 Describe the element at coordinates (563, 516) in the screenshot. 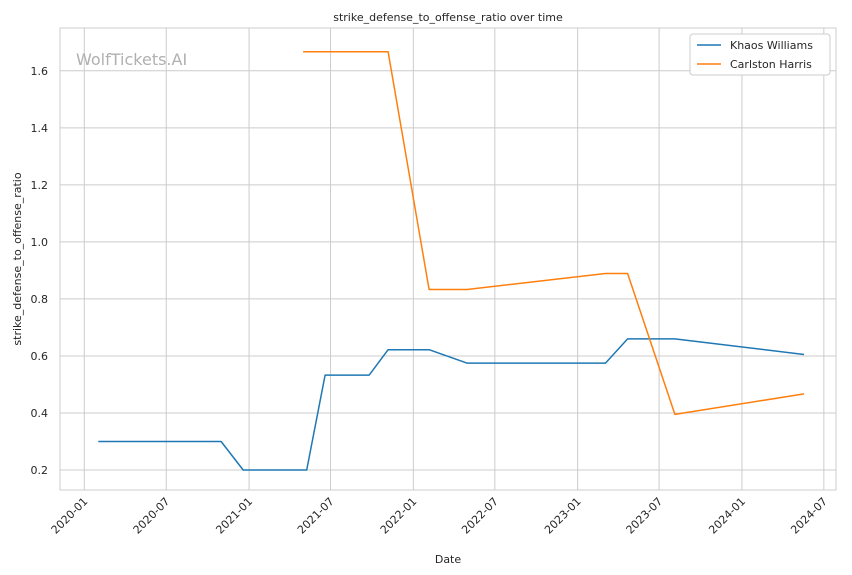

I see `x-tick-label: 2023-01` at that location.